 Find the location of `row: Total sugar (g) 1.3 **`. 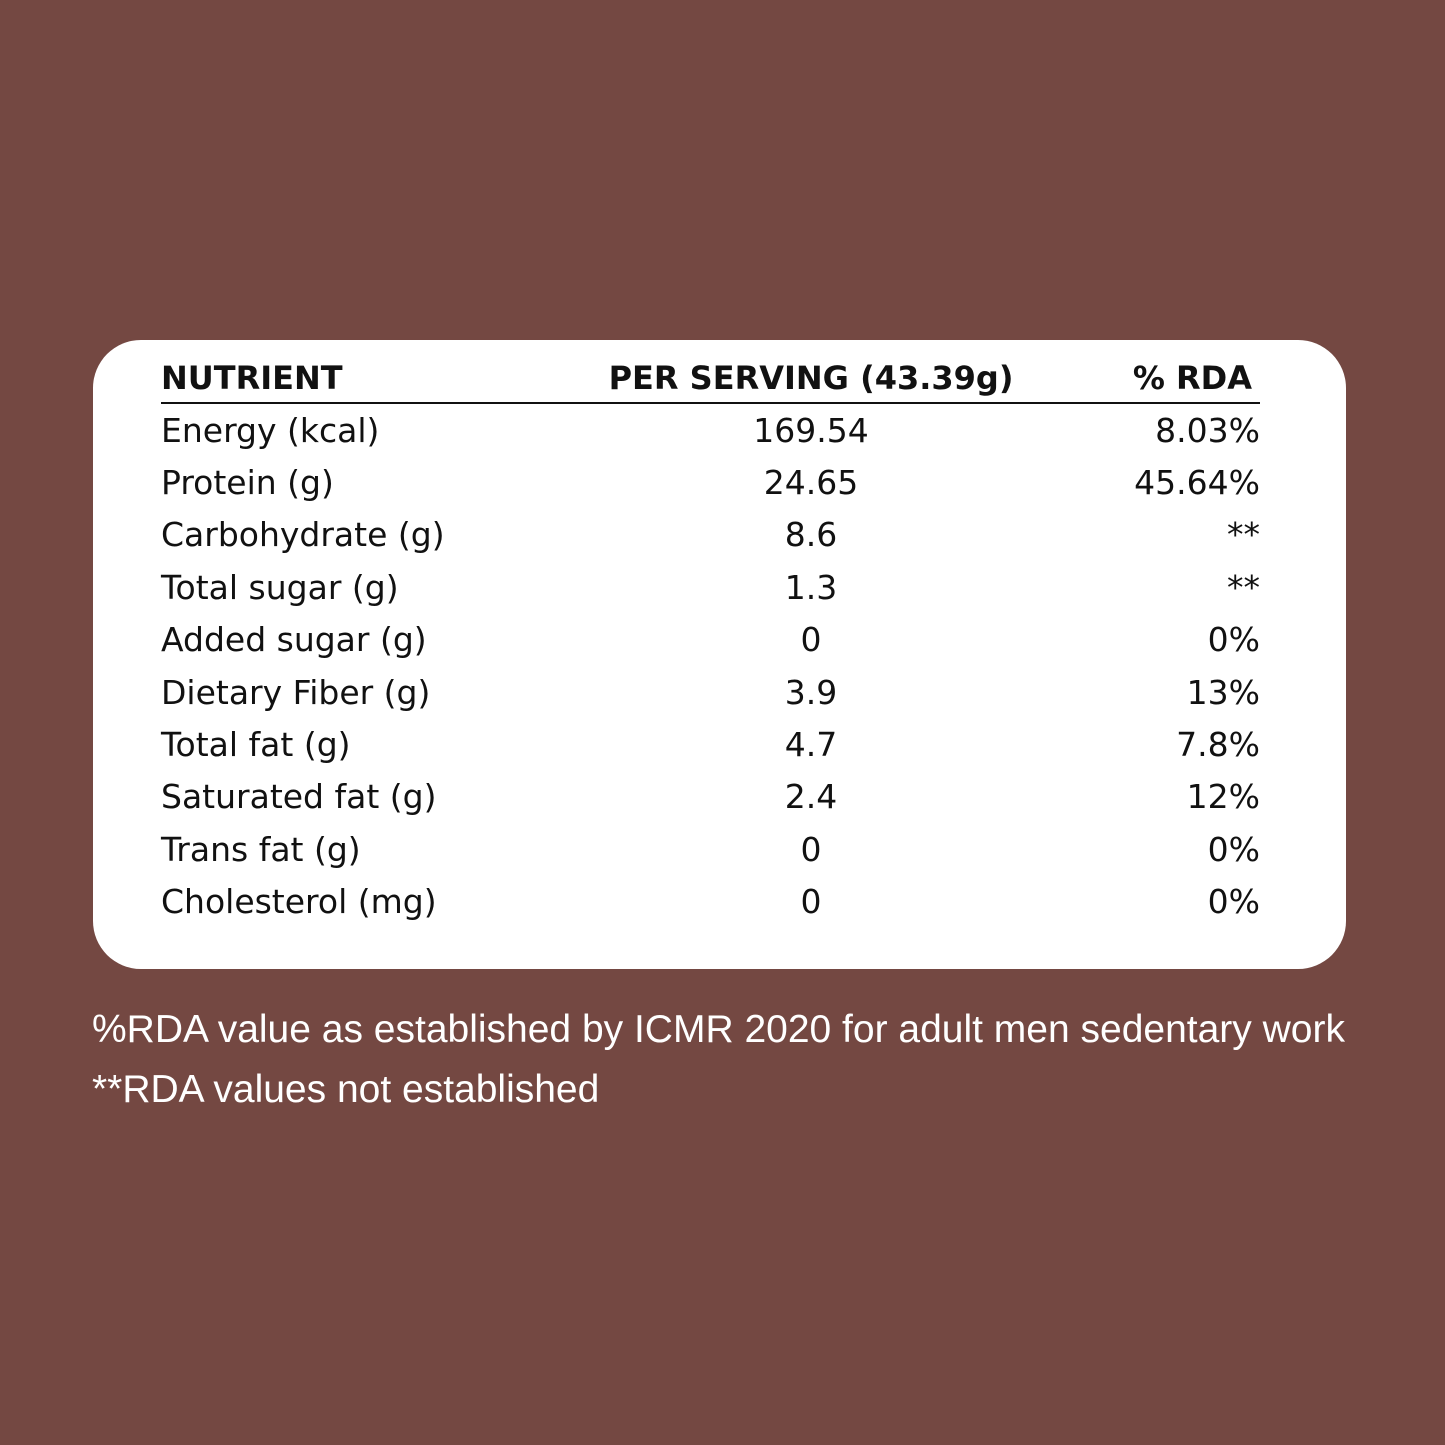

row: Total sugar (g) 1.3 ** is located at coordinates (710, 587).